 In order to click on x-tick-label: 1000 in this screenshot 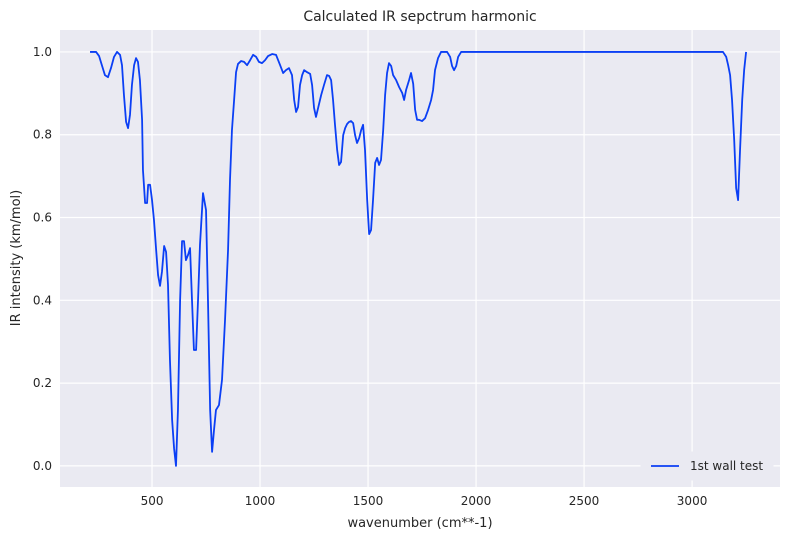, I will do `click(260, 501)`.